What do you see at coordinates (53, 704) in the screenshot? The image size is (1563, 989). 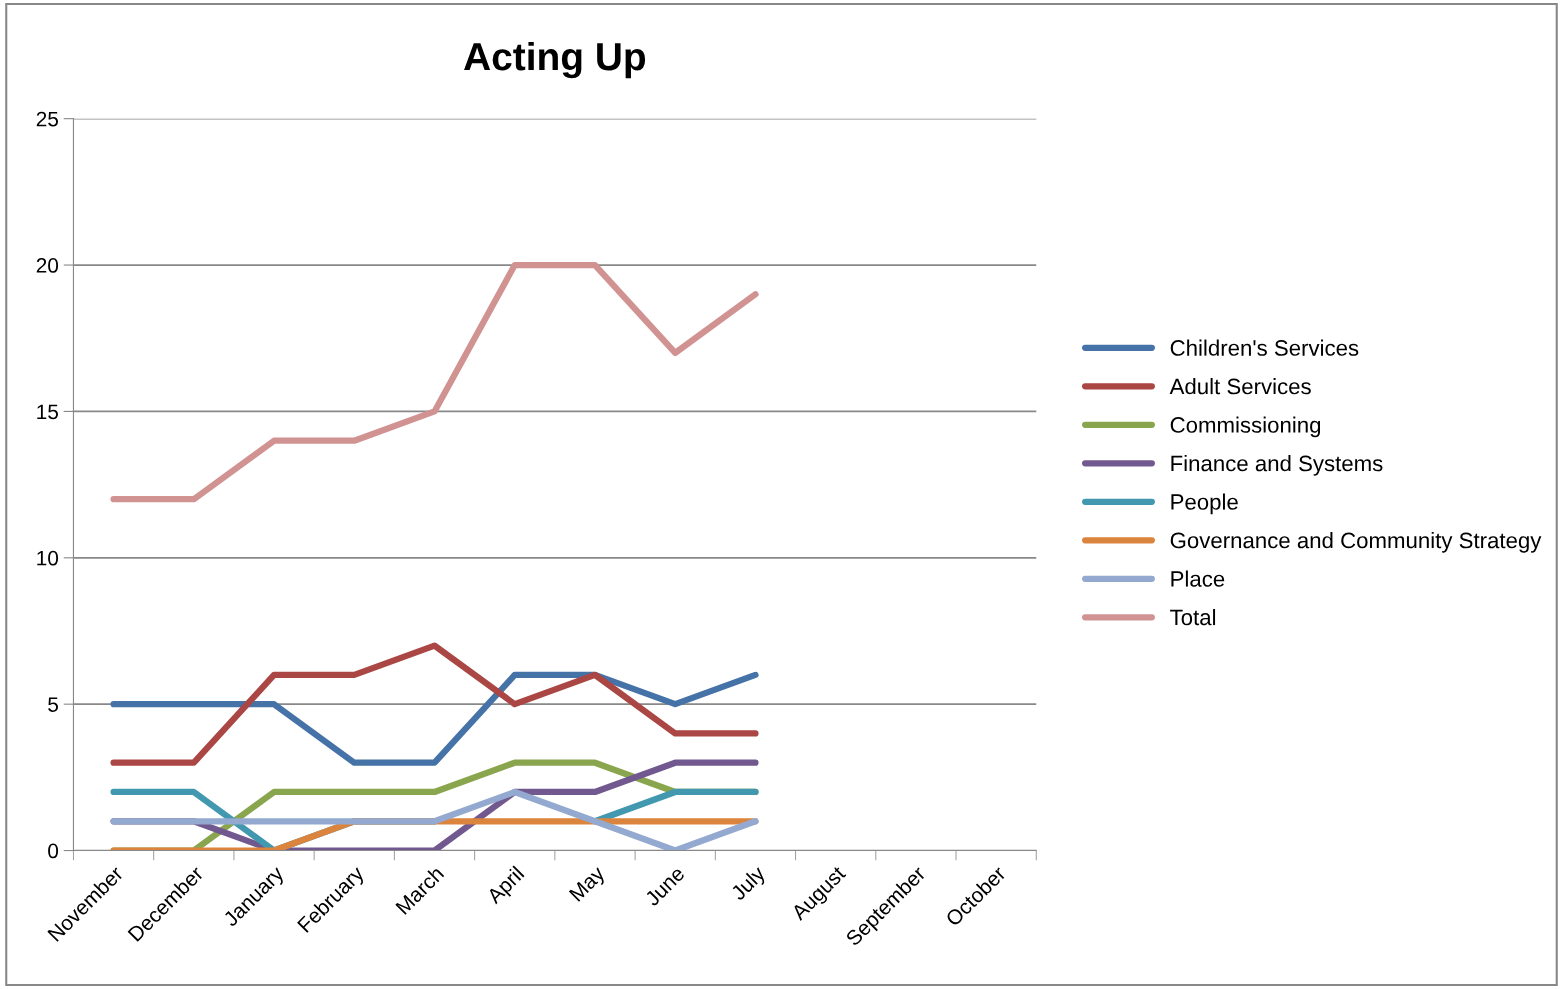 I see `y-tick-label: 5` at bounding box center [53, 704].